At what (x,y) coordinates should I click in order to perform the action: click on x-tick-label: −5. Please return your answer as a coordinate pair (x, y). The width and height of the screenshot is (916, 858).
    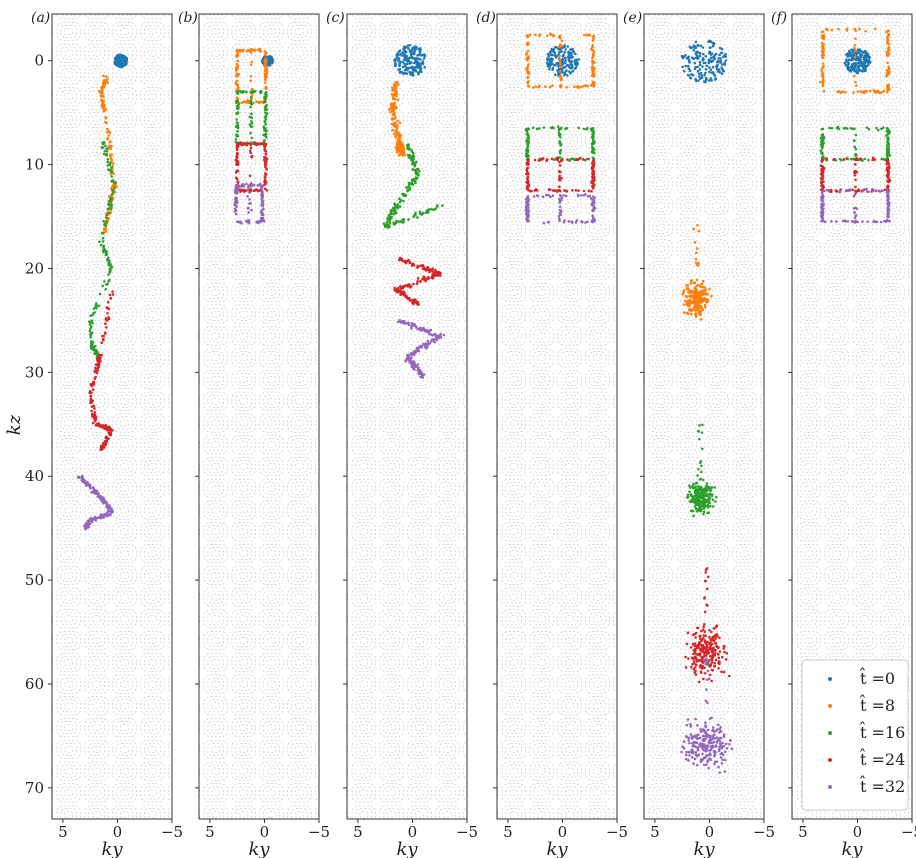
    Looking at the image, I should click on (172, 832).